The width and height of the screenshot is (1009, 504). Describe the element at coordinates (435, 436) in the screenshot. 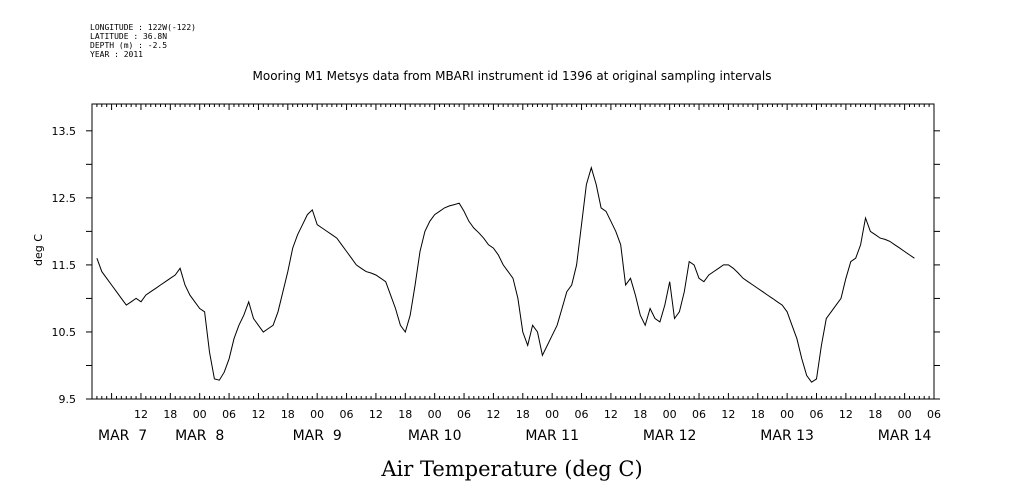

I see `x-date-label: MAR 10` at that location.